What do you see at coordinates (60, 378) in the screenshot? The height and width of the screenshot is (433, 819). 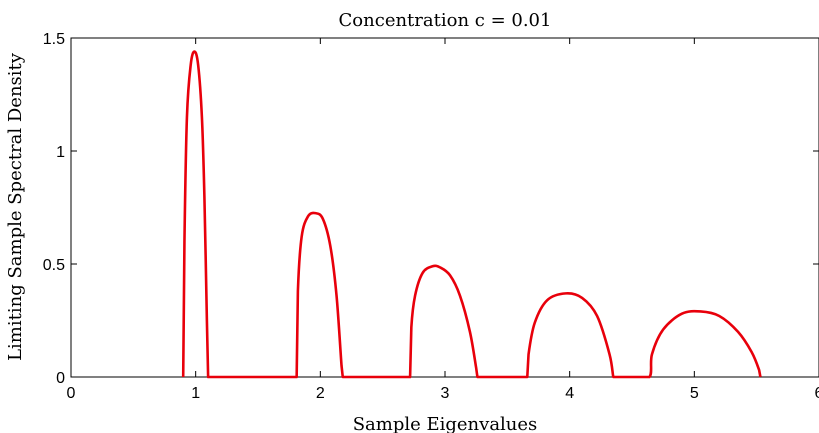 I see `y-tick-label: 0` at bounding box center [60, 378].